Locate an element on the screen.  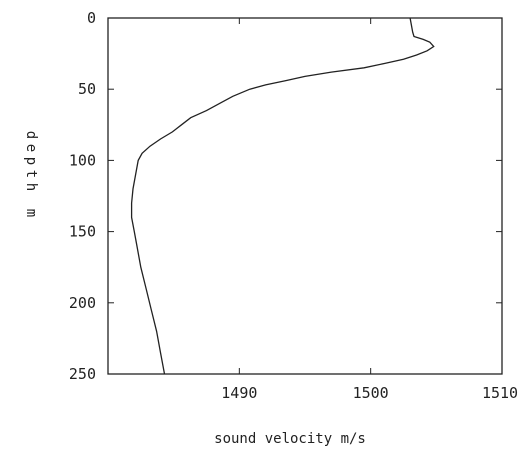
y-axis-title-char: p is located at coordinates (31, 161).